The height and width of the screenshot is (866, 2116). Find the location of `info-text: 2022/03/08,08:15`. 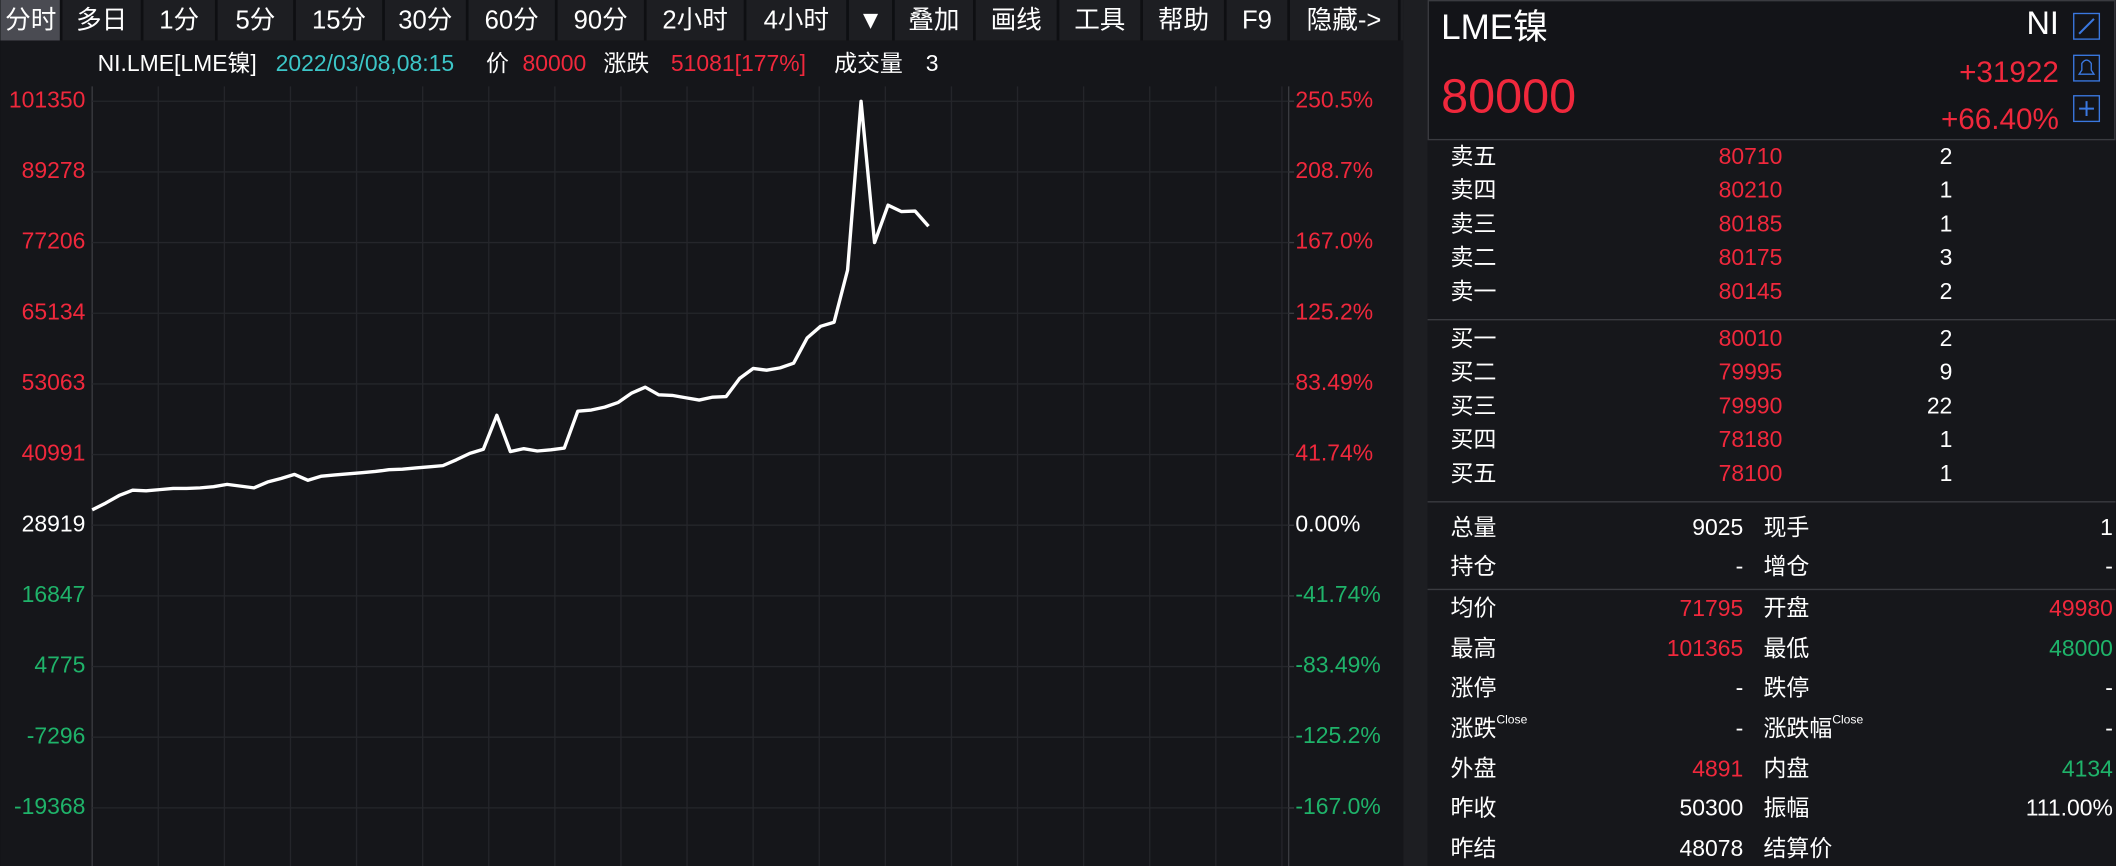

info-text: 2022/03/08,08:15 is located at coordinates (365, 63).